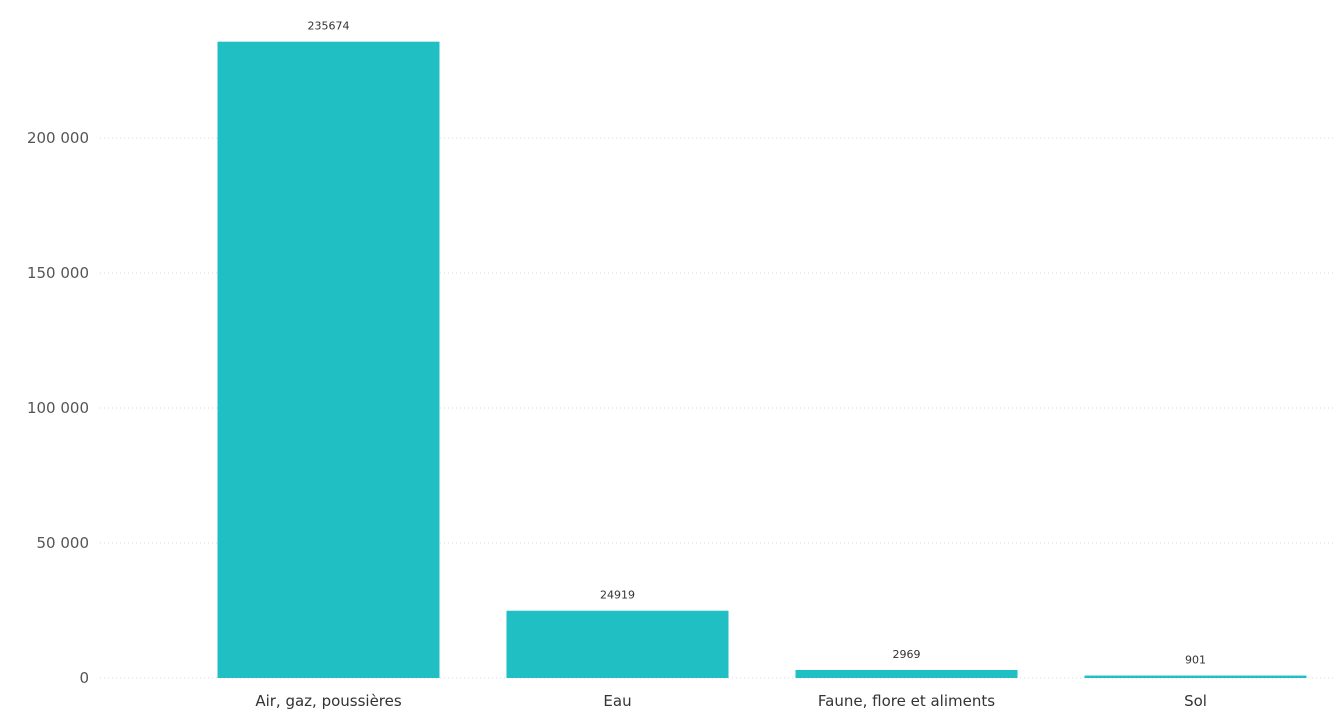 This screenshot has height=713, width=1343. I want to click on y-tick-label: 200 000, so click(58, 138).